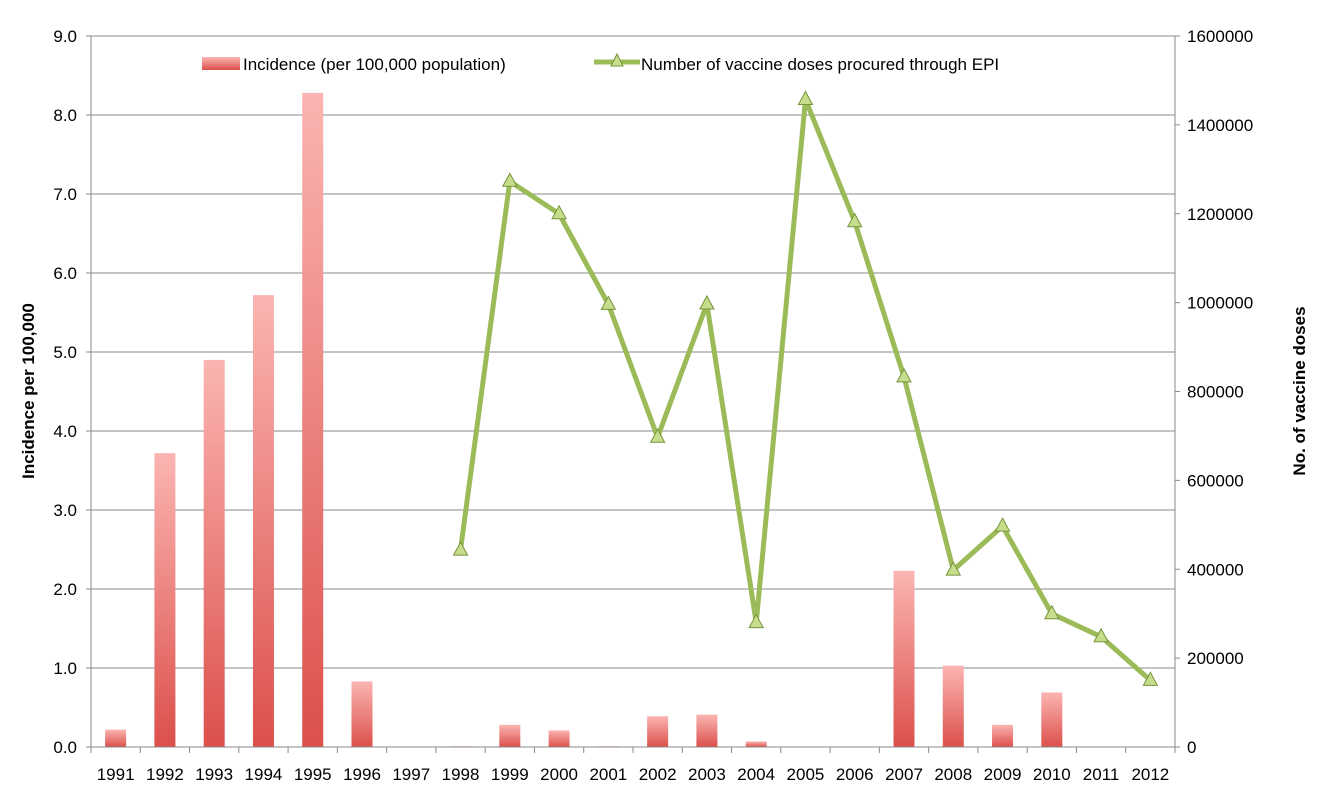  I want to click on x-tick-label: 2004, so click(756, 774).